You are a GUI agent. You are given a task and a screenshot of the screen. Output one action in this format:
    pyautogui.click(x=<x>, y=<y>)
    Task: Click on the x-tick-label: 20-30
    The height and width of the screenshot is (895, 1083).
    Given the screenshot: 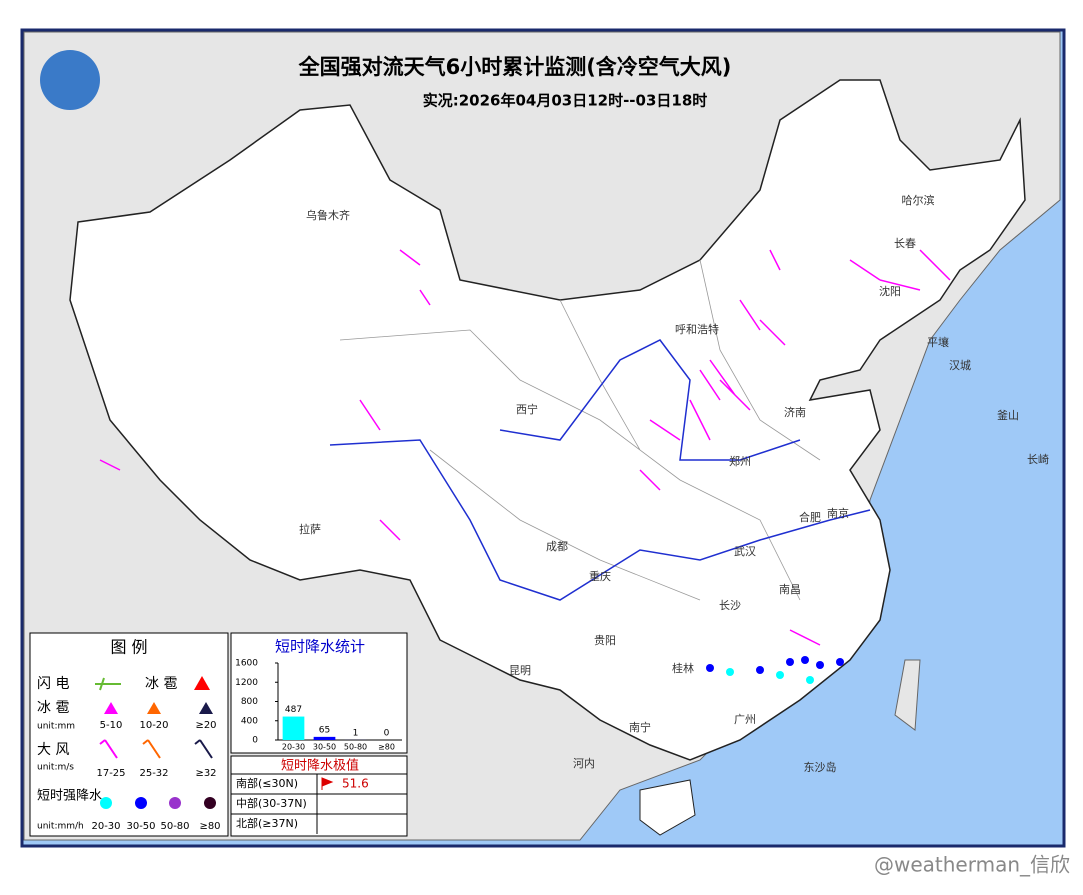 What is the action you would take?
    pyautogui.click(x=293, y=747)
    